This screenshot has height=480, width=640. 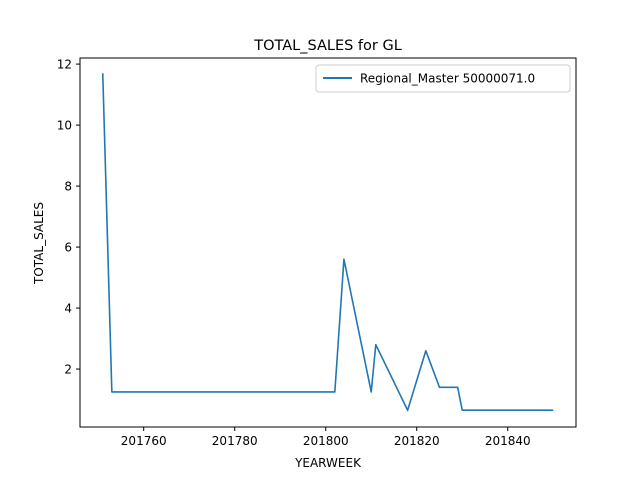 I want to click on y-tick-label: 2, so click(x=68, y=370).